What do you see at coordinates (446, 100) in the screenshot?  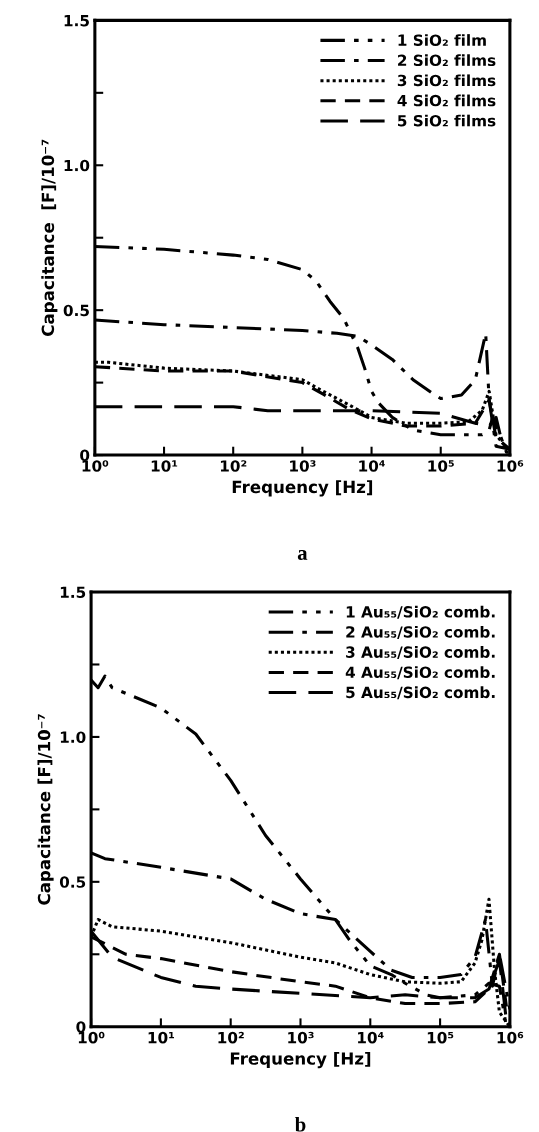 I see `legend-label: 4 SiO₂ films` at bounding box center [446, 100].